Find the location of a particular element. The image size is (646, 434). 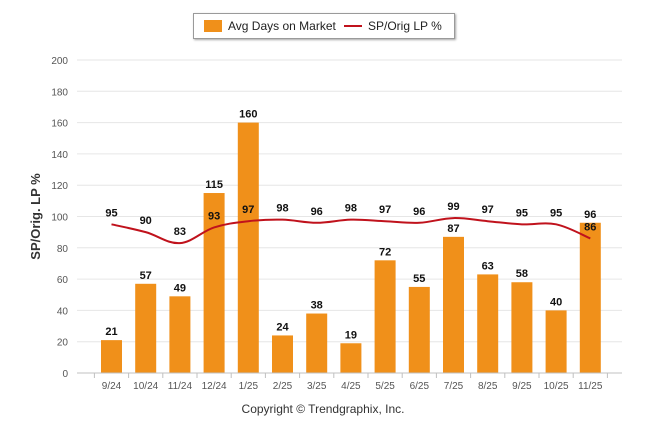

legend-bar-label: Avg Days on Market is located at coordinates (282, 26).